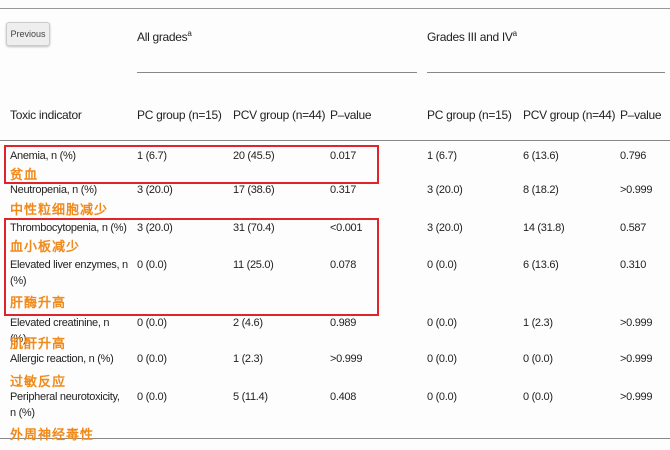  What do you see at coordinates (59, 209) in the screenshot?
I see `annotation: 中性粒细胞减少` at bounding box center [59, 209].